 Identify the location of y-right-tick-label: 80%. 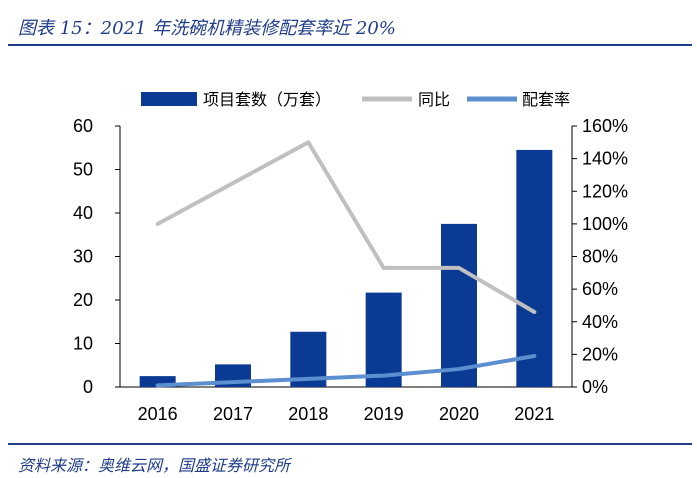
(600, 257).